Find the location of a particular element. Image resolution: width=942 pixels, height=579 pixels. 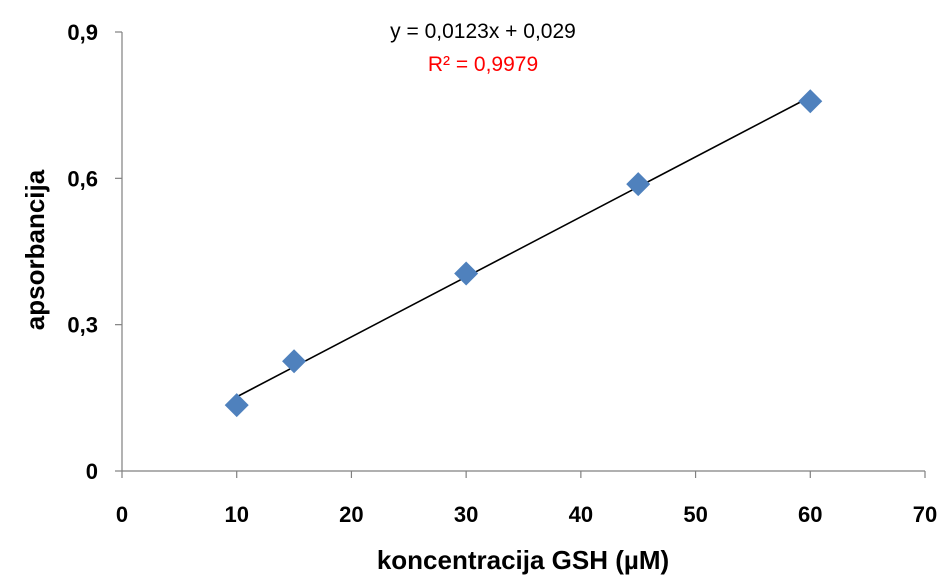

x-axis-title: koncentracija GSH (µM) is located at coordinates (523, 560).